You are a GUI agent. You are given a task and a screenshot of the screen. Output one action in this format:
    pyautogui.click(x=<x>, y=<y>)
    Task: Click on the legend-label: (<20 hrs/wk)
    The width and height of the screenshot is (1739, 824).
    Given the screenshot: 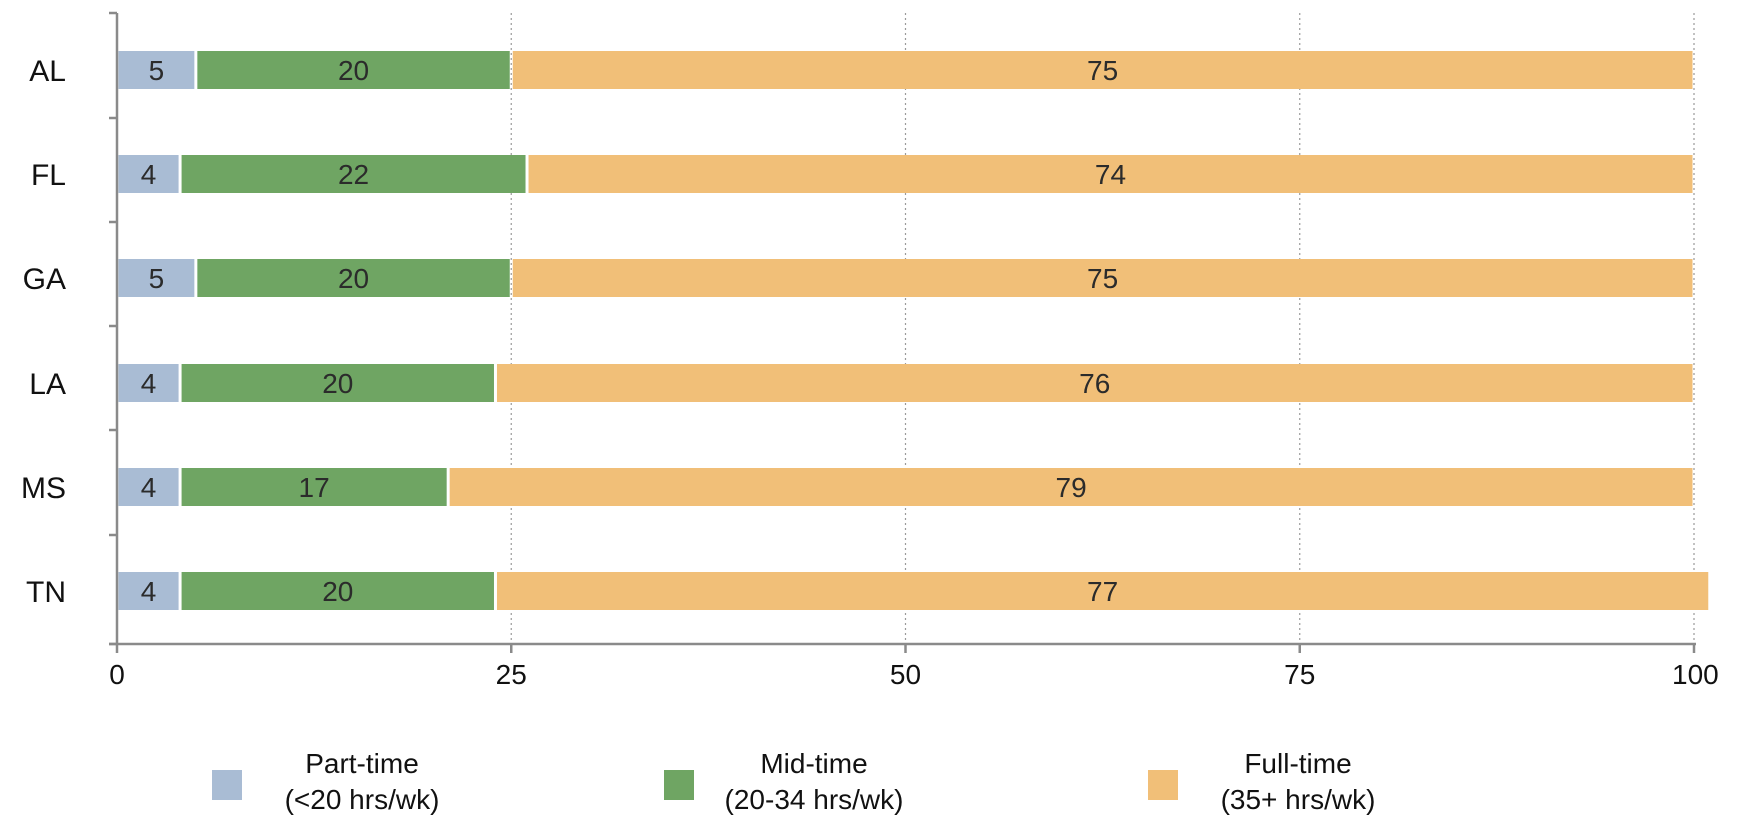 What is the action you would take?
    pyautogui.click(x=362, y=799)
    